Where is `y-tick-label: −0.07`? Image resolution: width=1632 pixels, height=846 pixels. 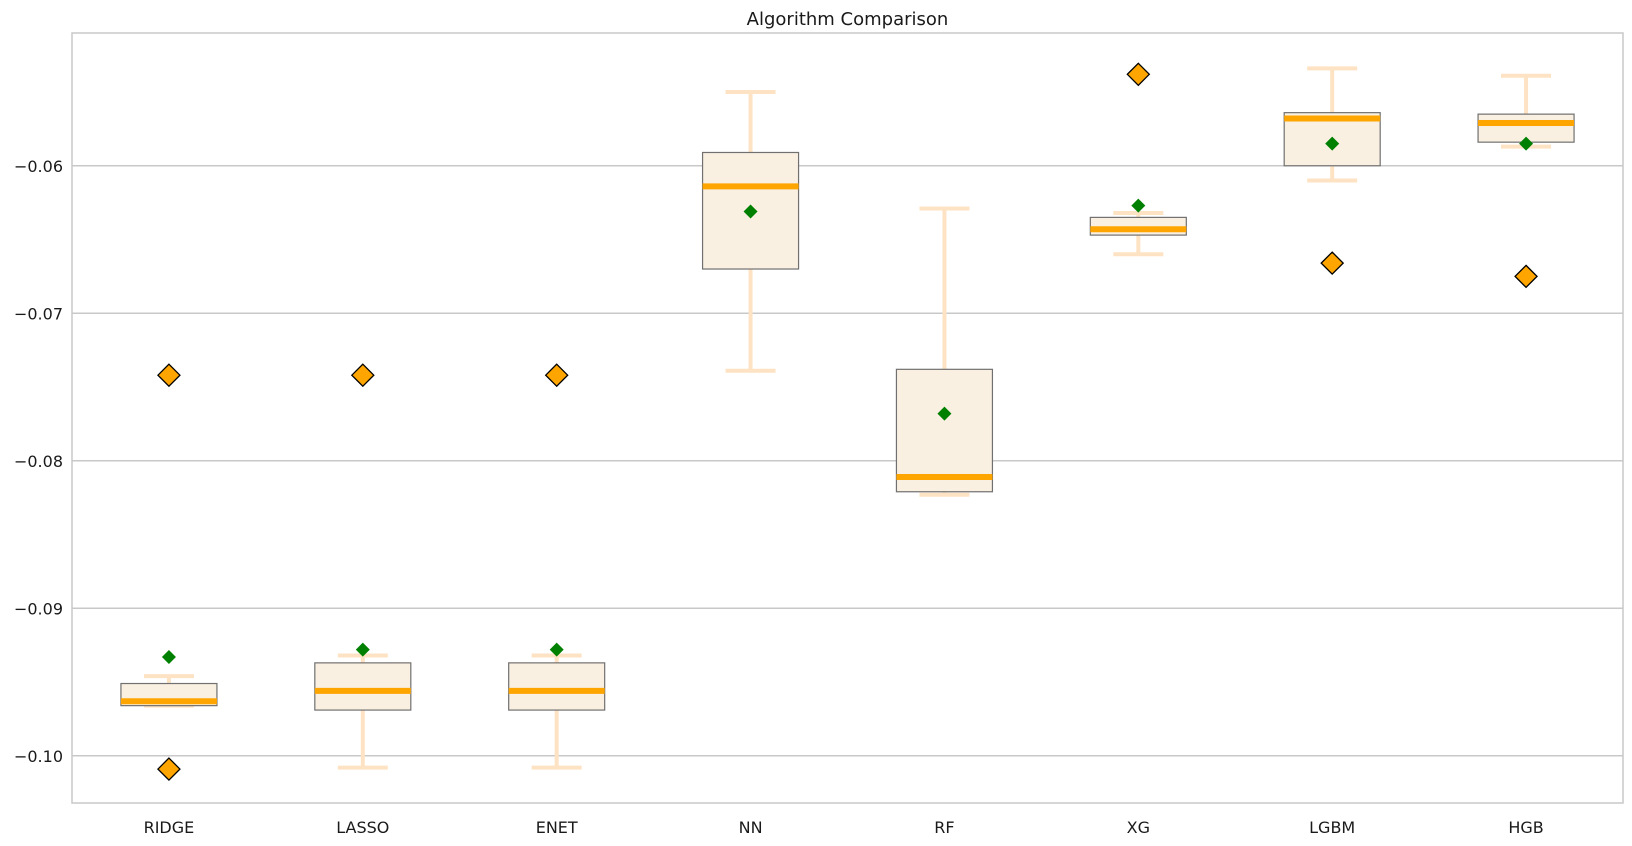 y-tick-label: −0.07 is located at coordinates (38, 313).